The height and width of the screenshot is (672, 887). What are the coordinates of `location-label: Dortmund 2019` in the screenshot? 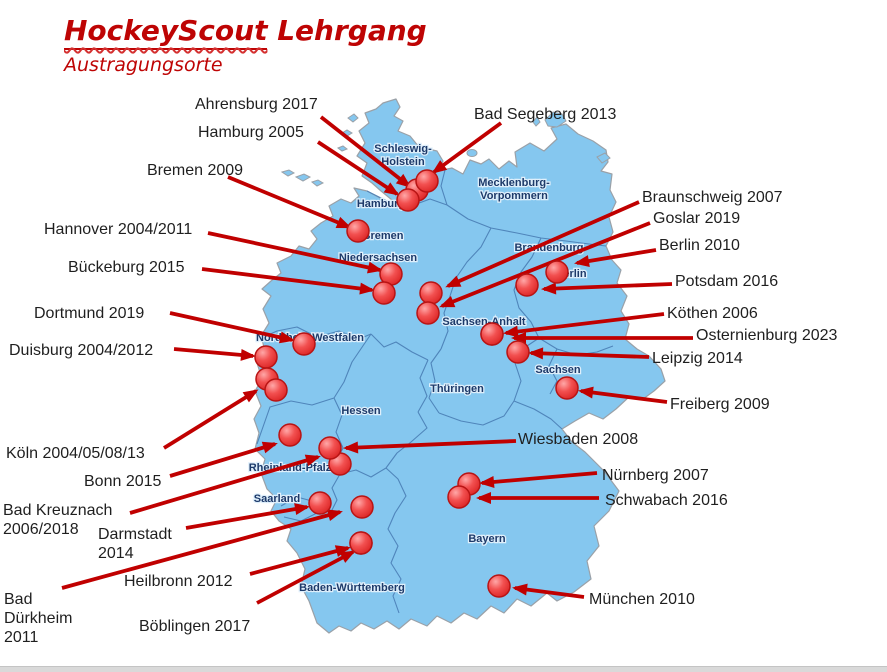 It's located at (89, 313).